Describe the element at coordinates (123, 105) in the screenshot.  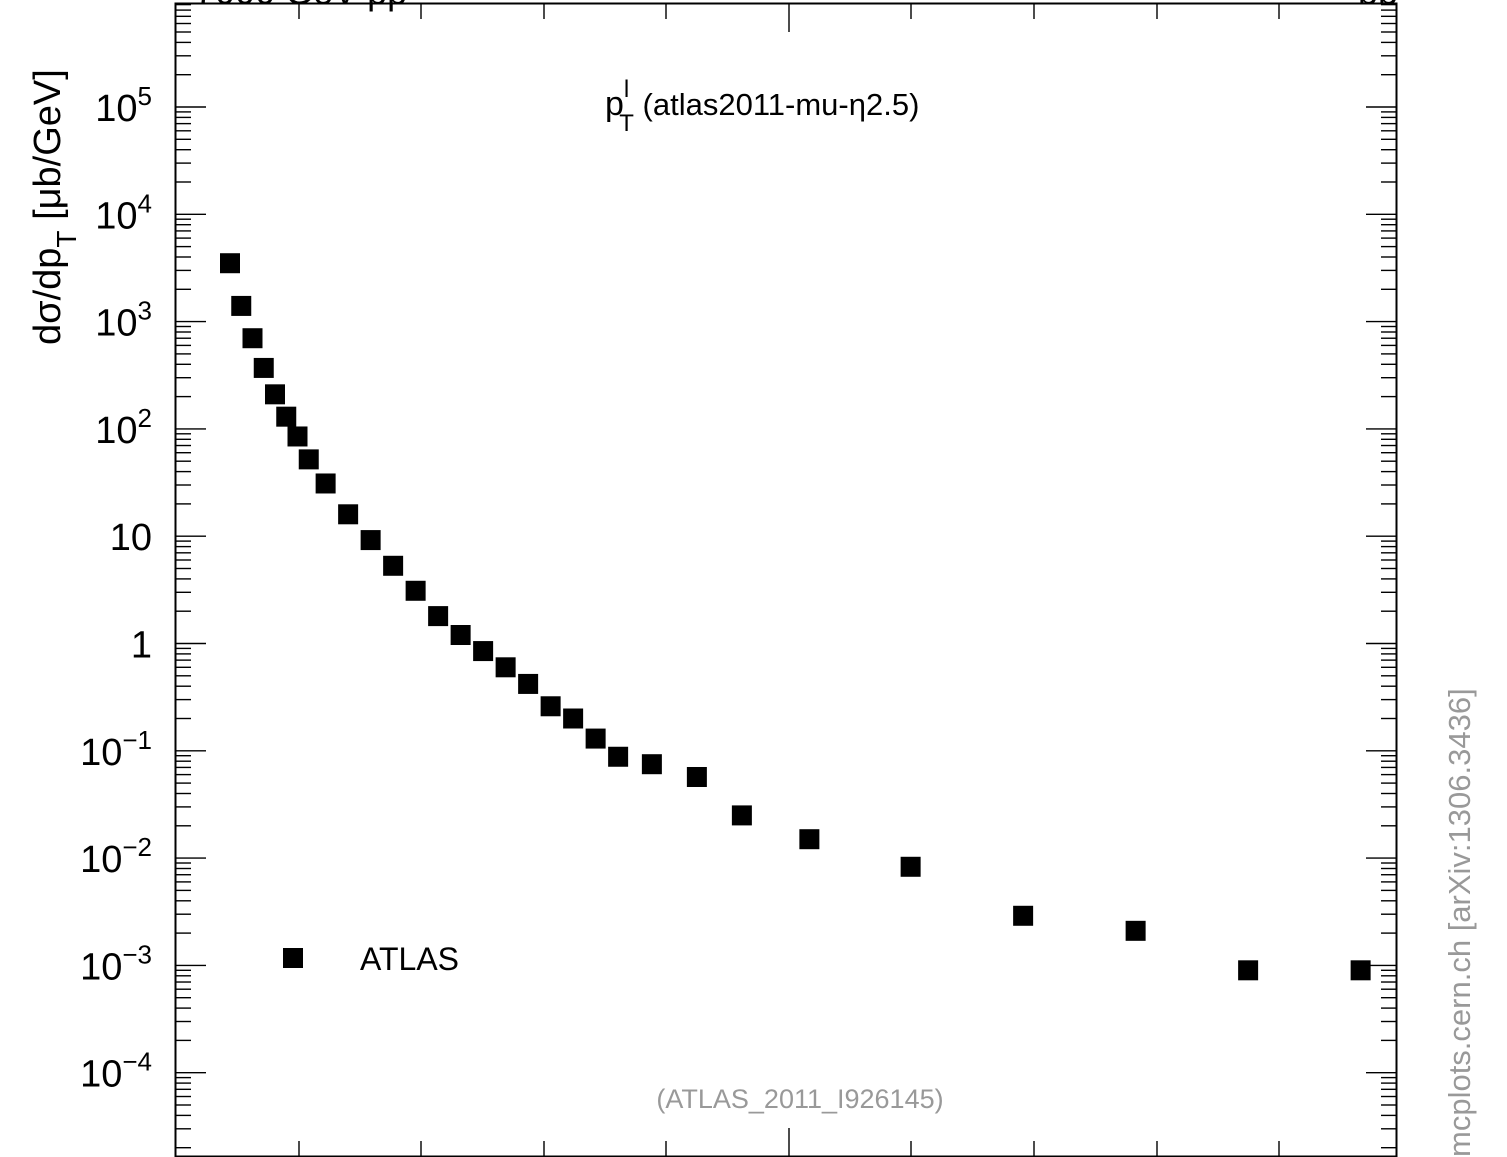
I see `y-tick-label: 10⁵` at that location.